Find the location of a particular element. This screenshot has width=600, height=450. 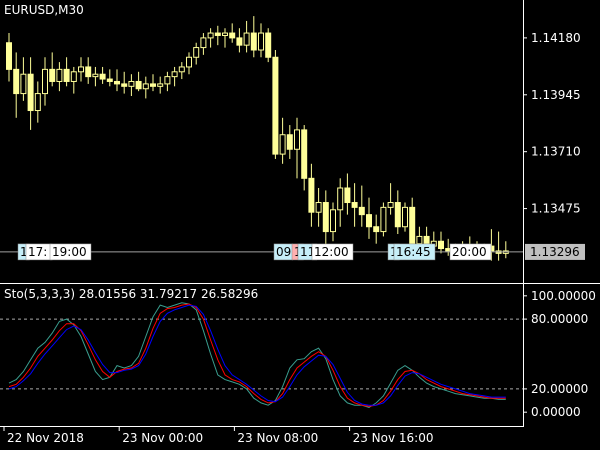

y-tick-label: 20.00000 is located at coordinates (559, 389).